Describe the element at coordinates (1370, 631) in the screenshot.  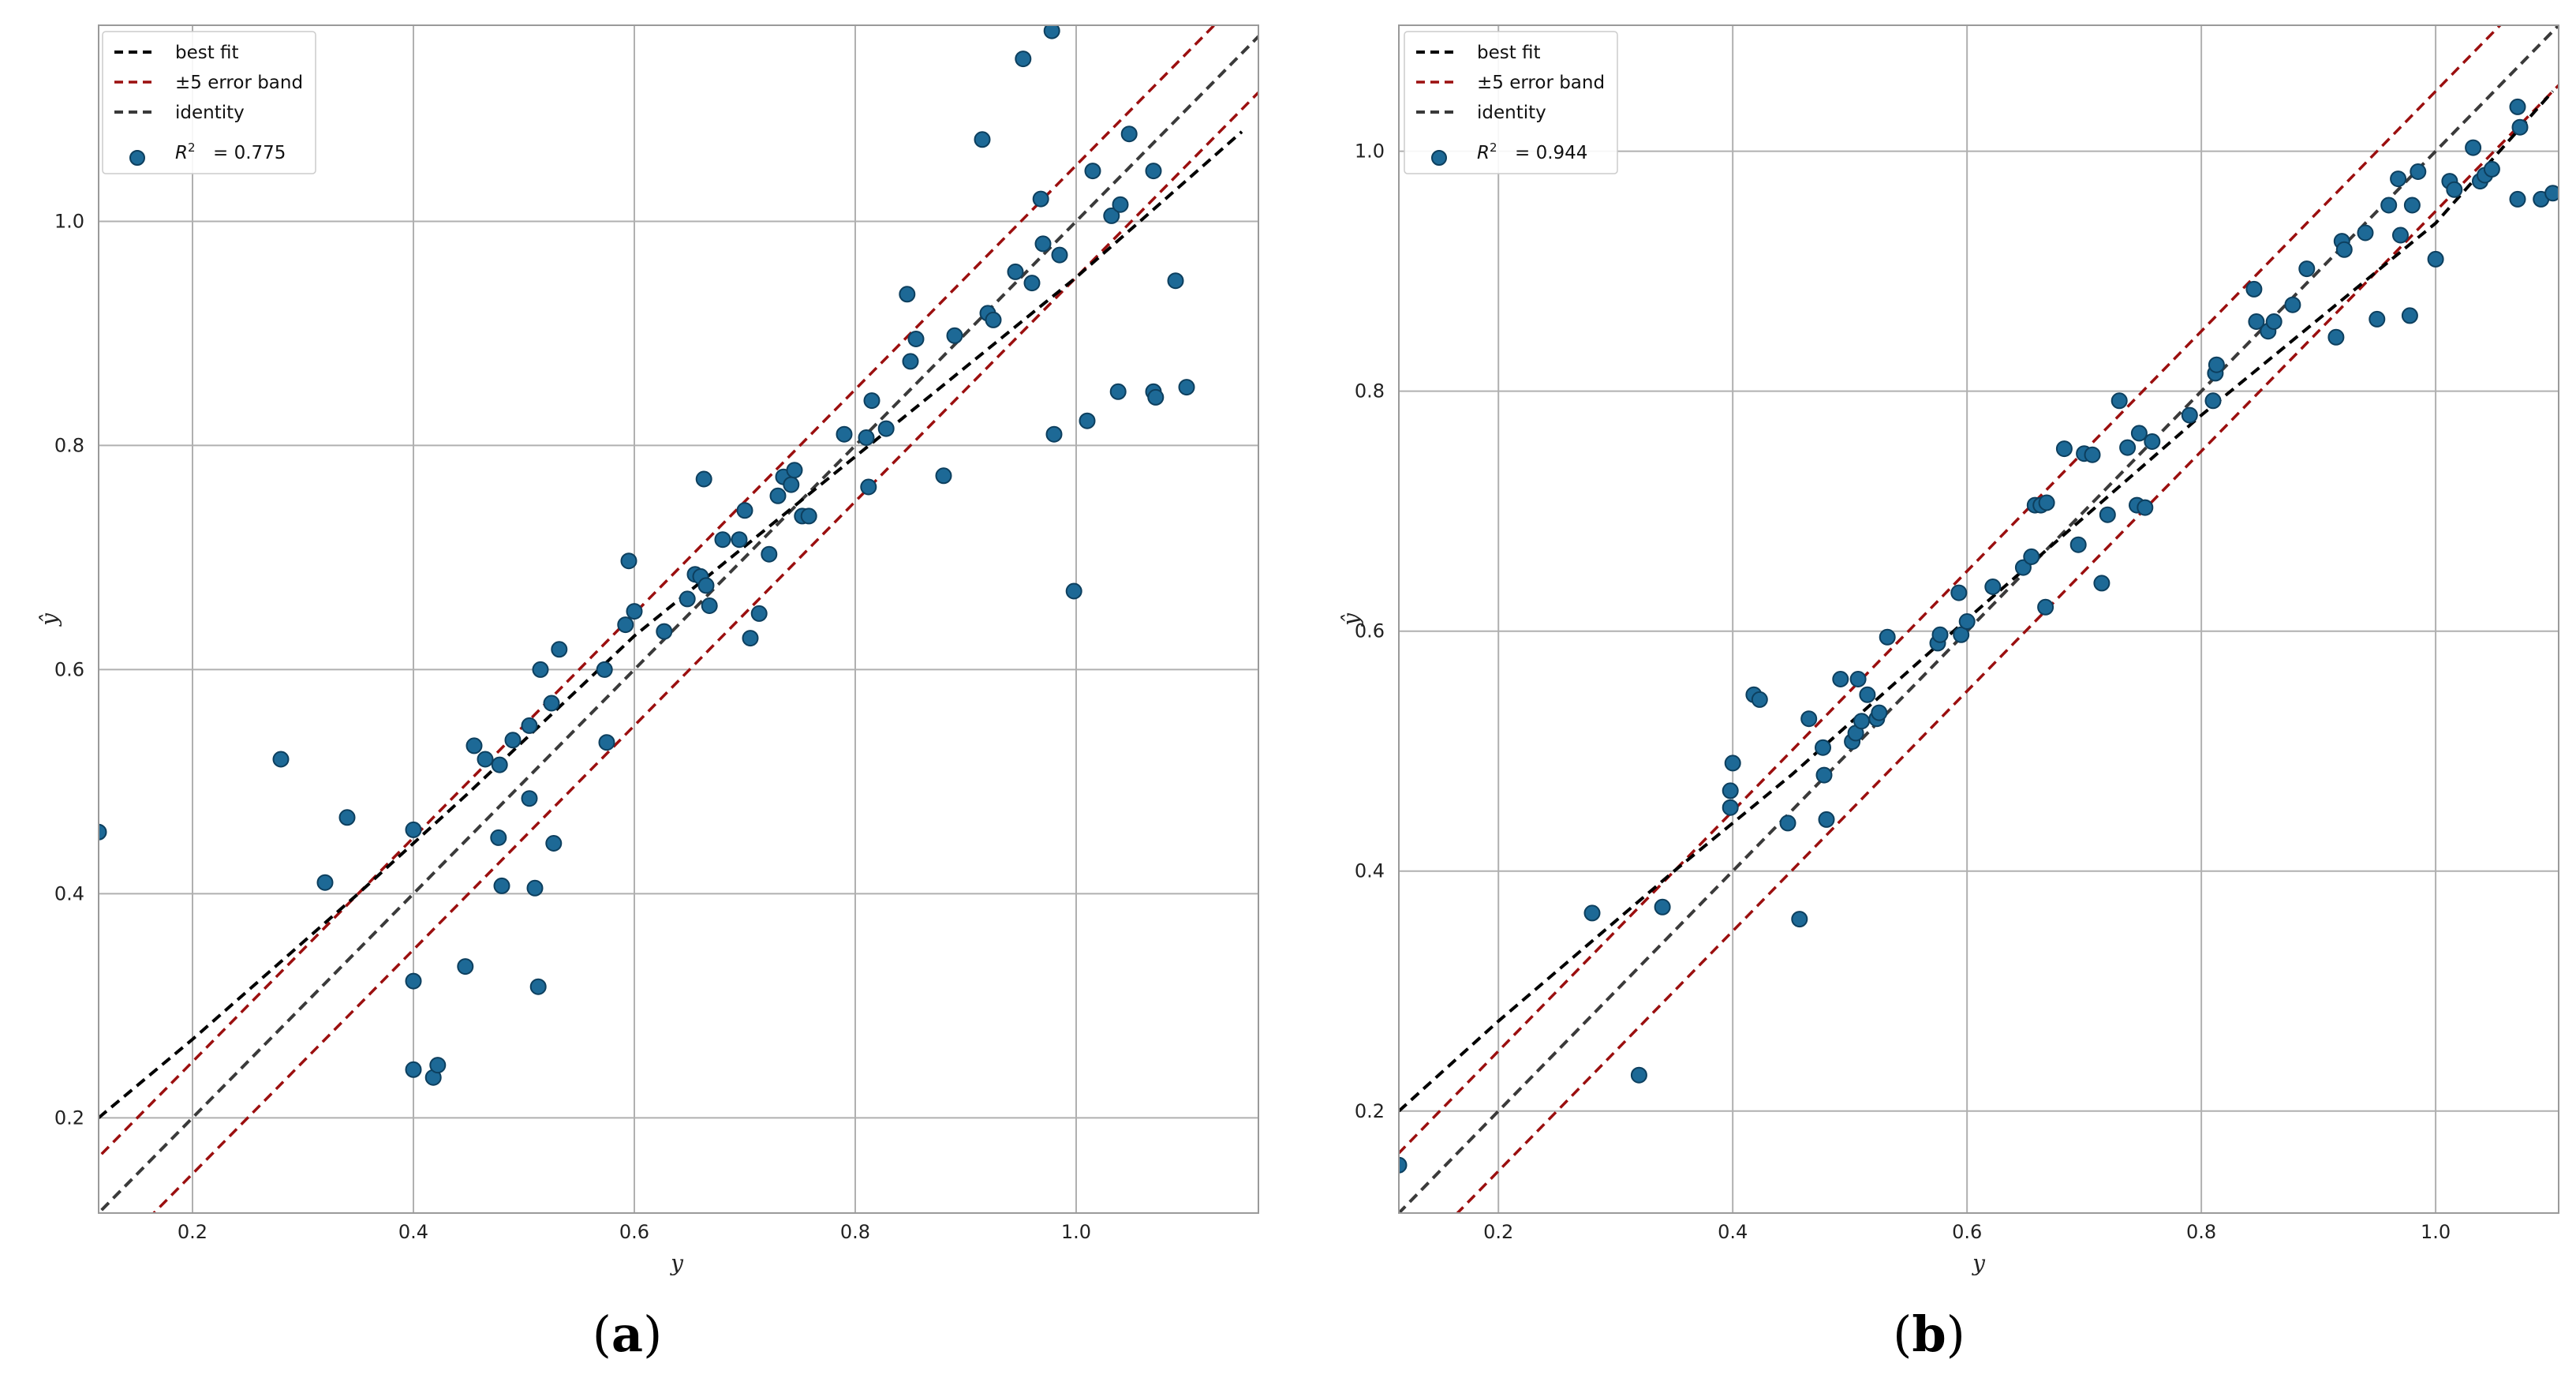
I see `y-tick-label: 0.6` at that location.